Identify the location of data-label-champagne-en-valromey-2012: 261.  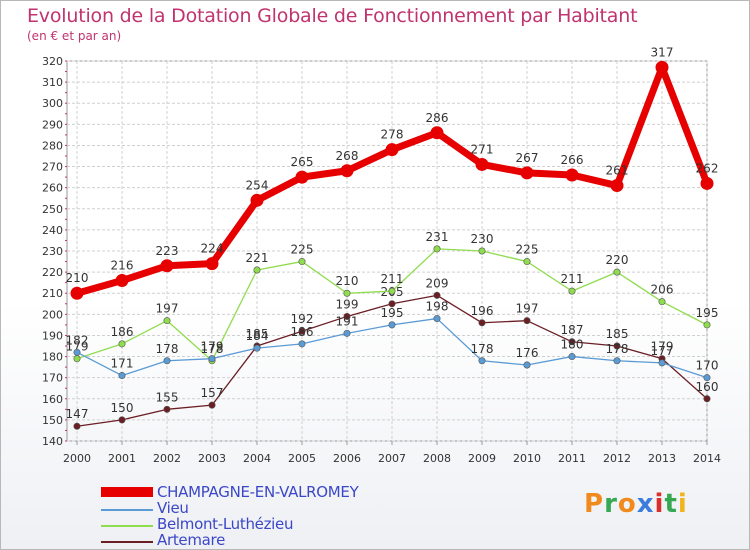
(617, 171).